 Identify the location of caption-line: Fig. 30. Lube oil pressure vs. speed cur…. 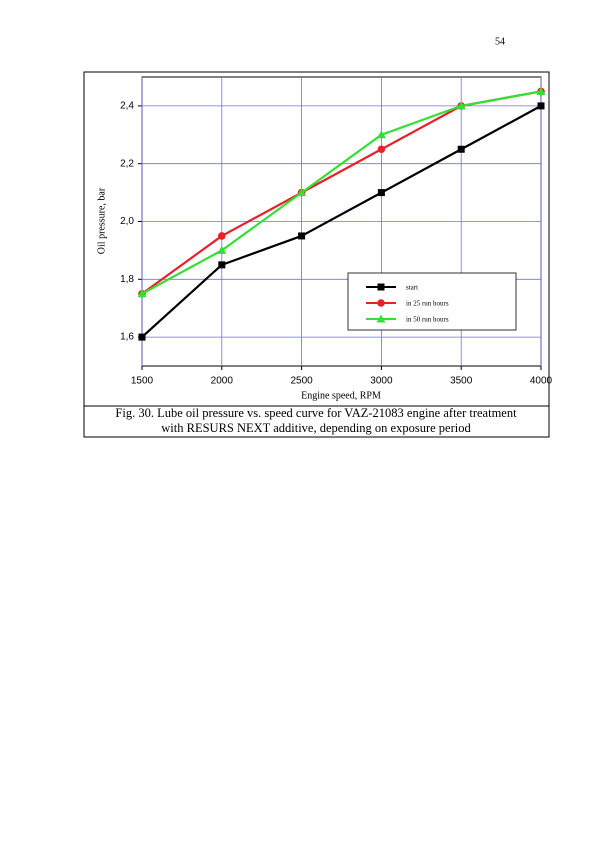
(316, 413).